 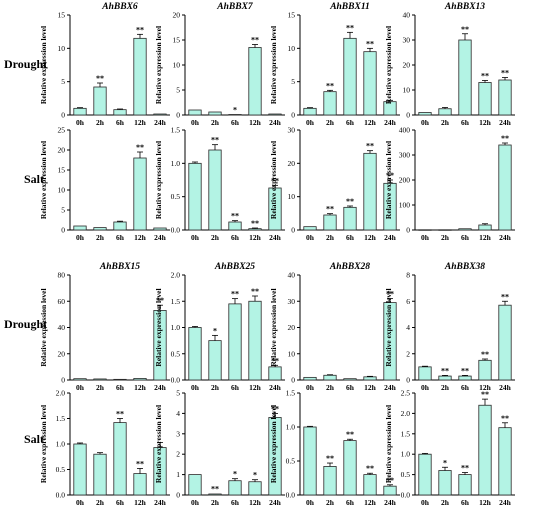 I want to click on y-tick-label: 1.5, so click(x=406, y=433).